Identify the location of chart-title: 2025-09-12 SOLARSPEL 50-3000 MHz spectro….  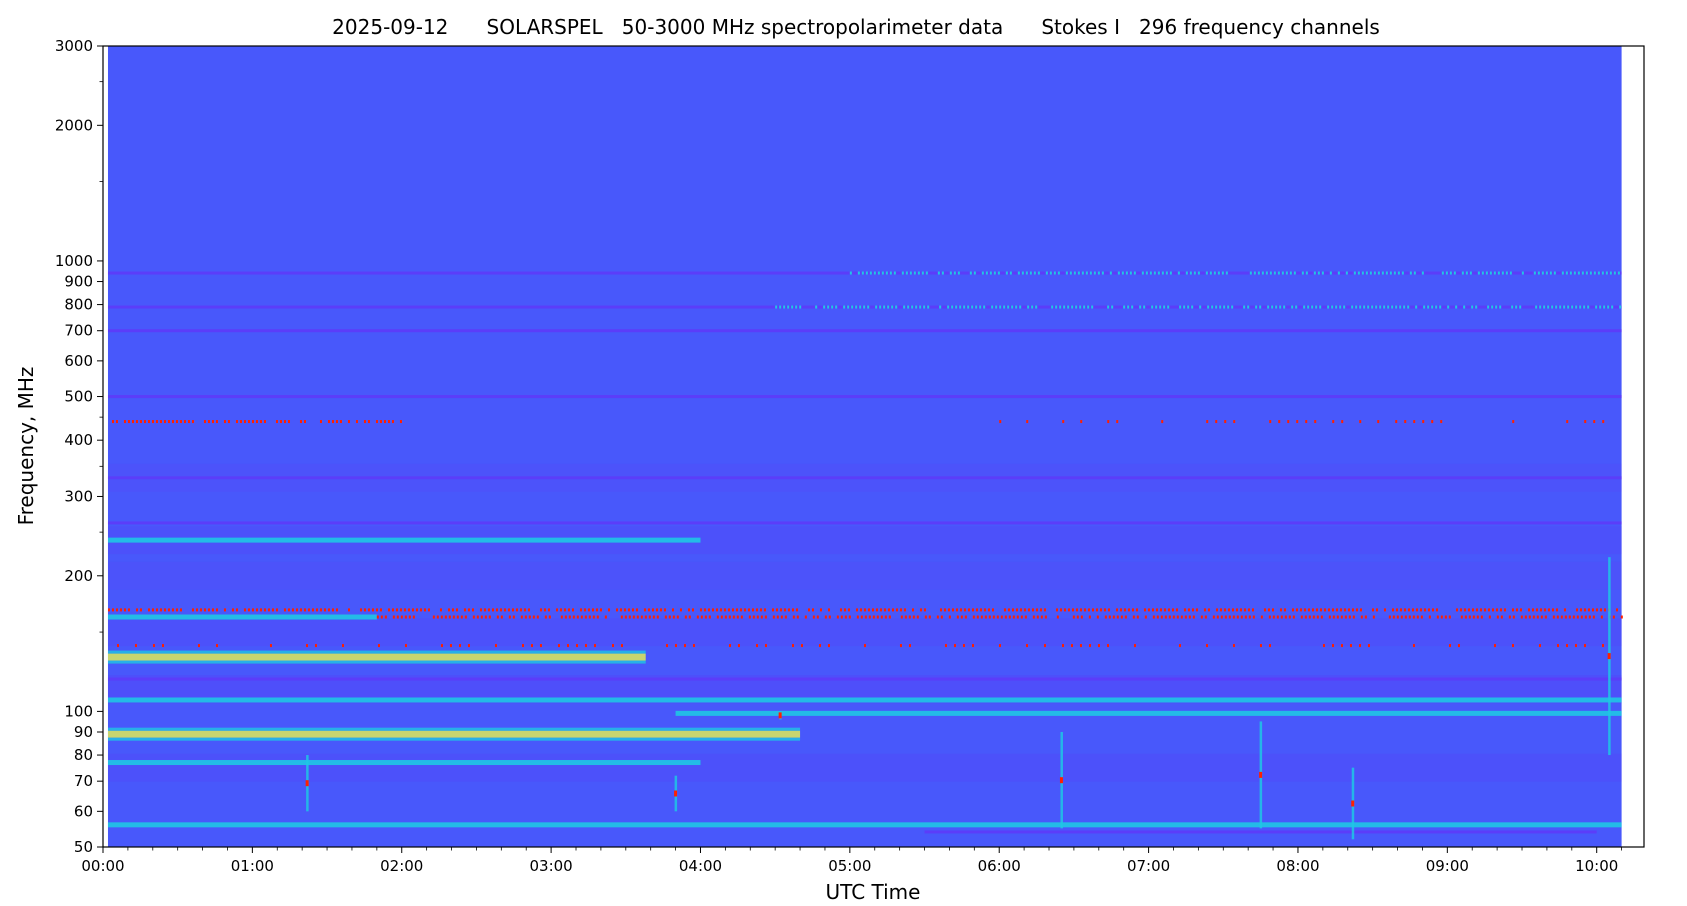
(856, 27).